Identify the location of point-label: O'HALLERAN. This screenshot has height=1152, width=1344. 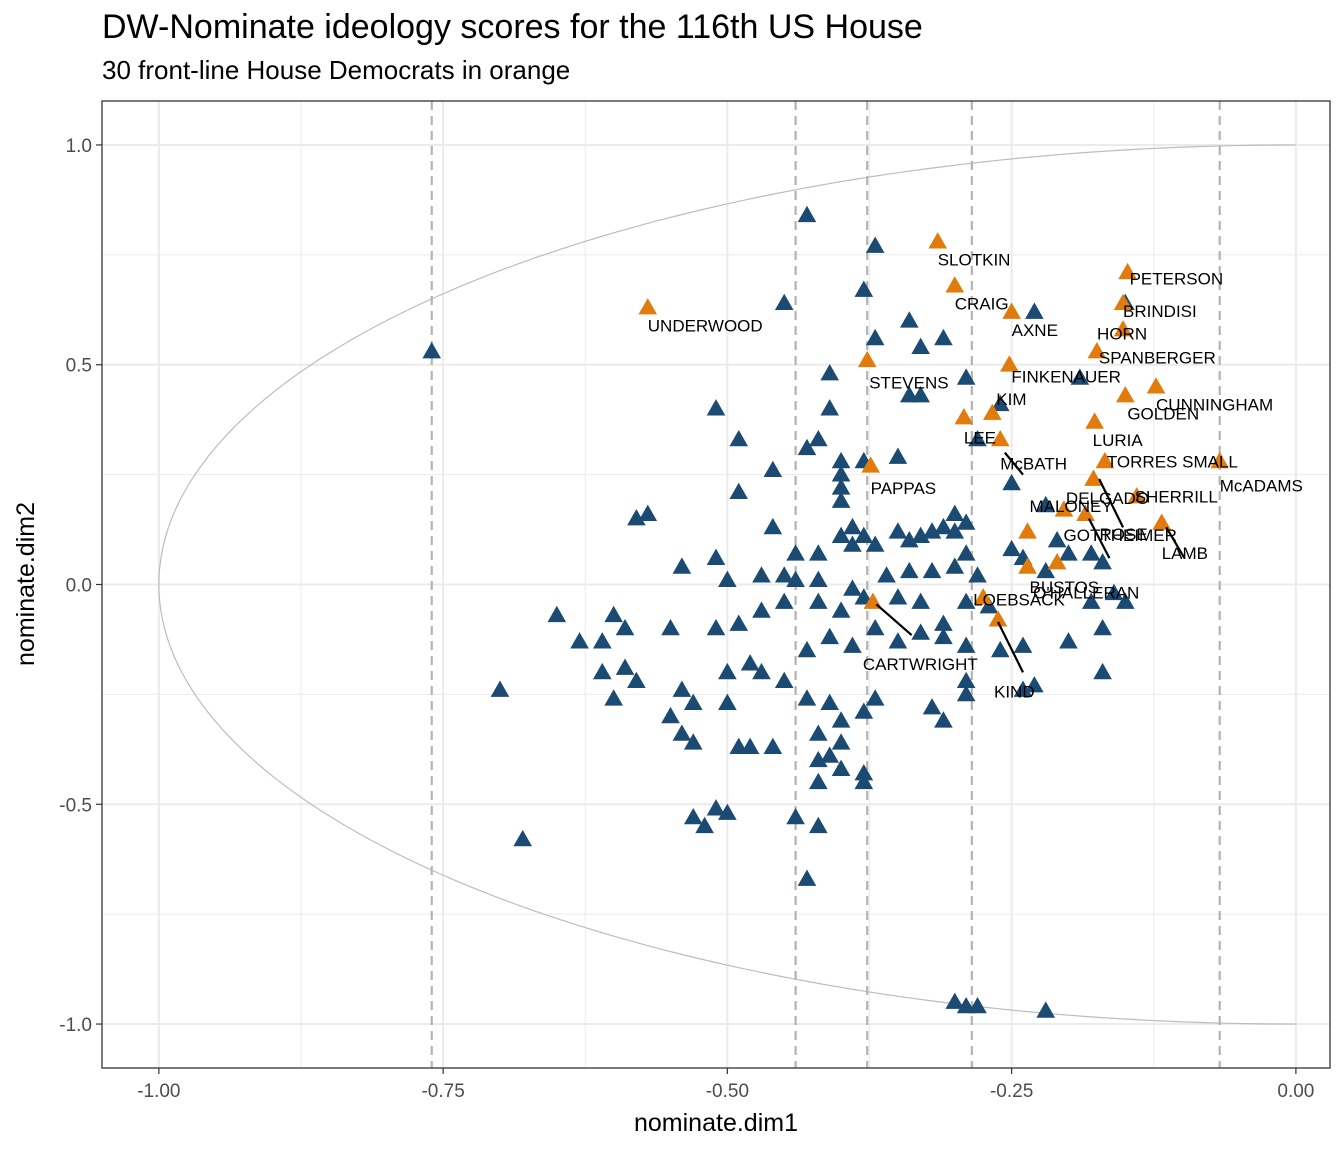
(1086, 593).